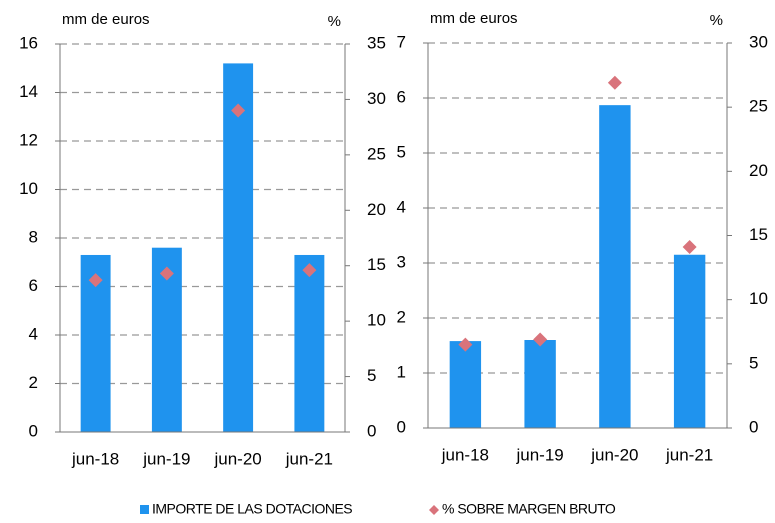 The width and height of the screenshot is (775, 523). What do you see at coordinates (28, 91) in the screenshot?
I see `y-tick-label: 14` at bounding box center [28, 91].